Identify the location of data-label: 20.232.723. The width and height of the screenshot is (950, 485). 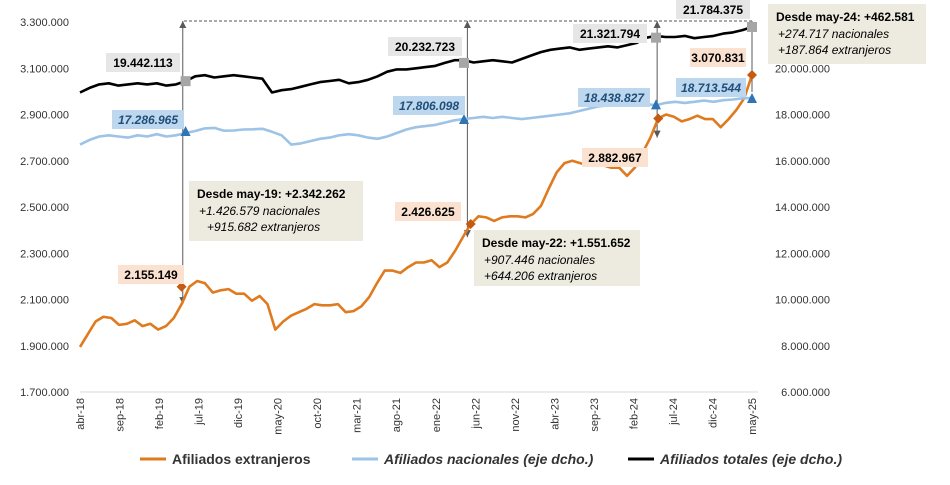
(425, 47).